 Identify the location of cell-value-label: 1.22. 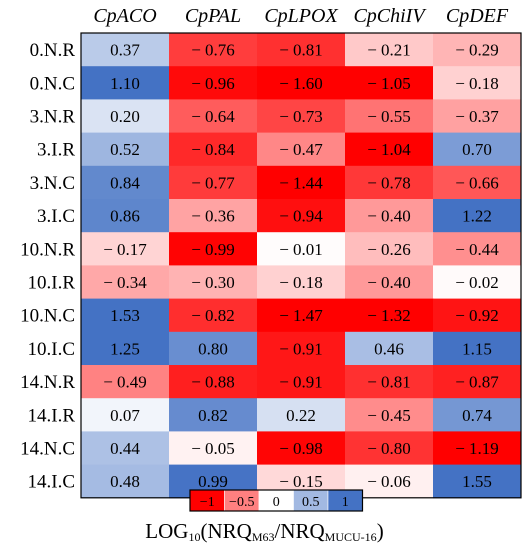
(477, 216).